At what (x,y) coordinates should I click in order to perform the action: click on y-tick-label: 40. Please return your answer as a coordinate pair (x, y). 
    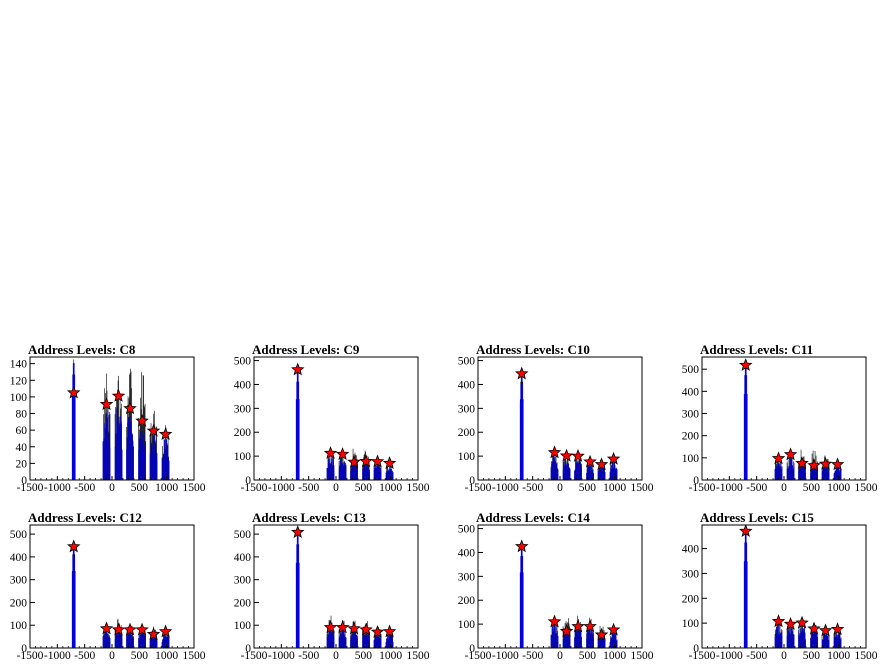
    Looking at the image, I should click on (22, 448).